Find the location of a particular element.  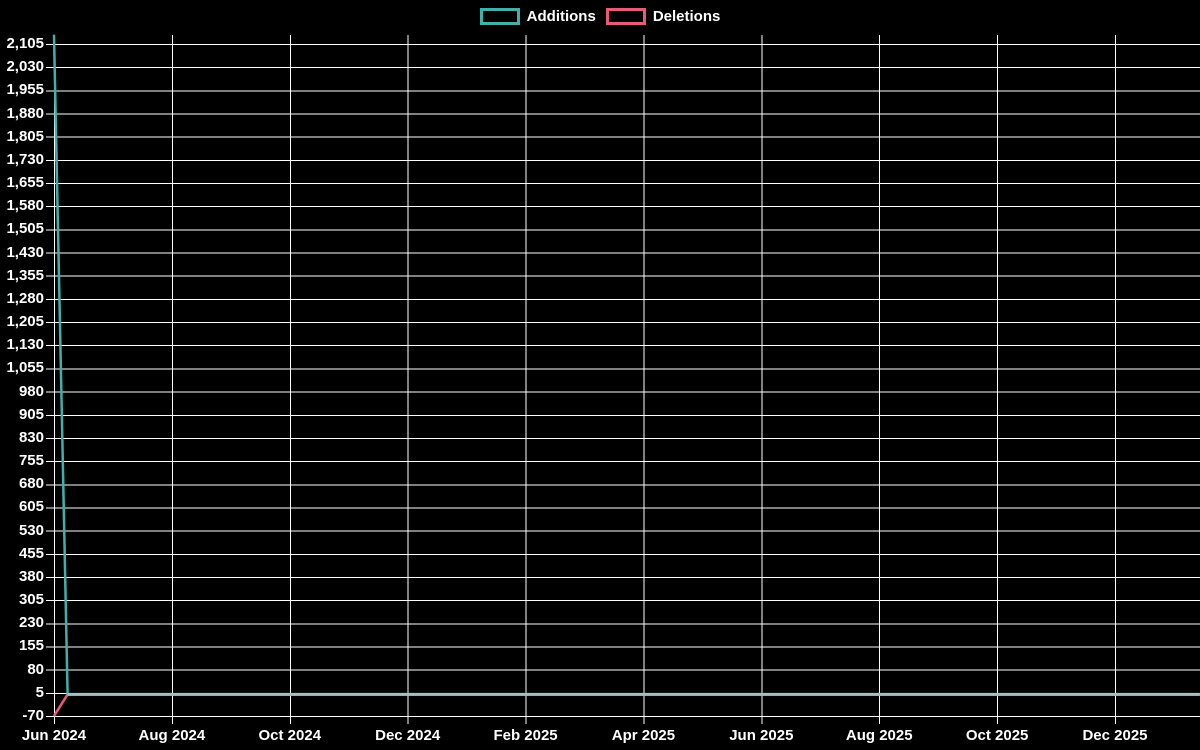

y-tick-label: 530 is located at coordinates (31, 530).